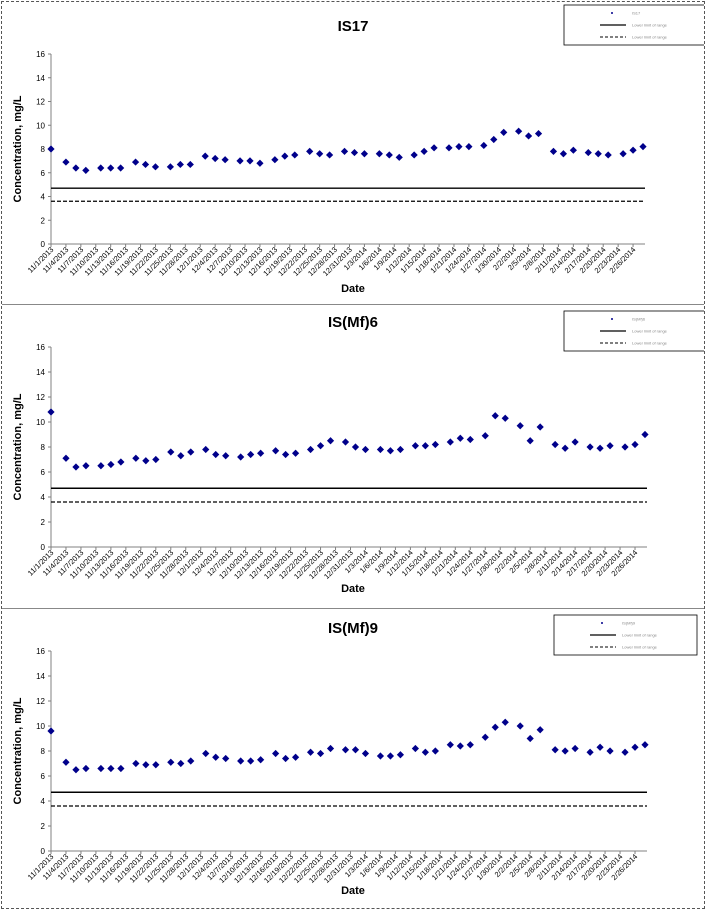 The height and width of the screenshot is (912, 708). Describe the element at coordinates (353, 322) in the screenshot. I see `chart-title: IS(Mf)6` at that location.